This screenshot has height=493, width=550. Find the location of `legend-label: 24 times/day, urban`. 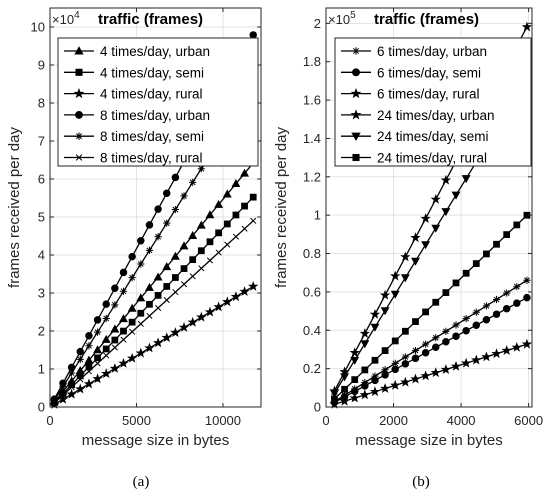

legend-label: 24 times/day, urban is located at coordinates (436, 115).